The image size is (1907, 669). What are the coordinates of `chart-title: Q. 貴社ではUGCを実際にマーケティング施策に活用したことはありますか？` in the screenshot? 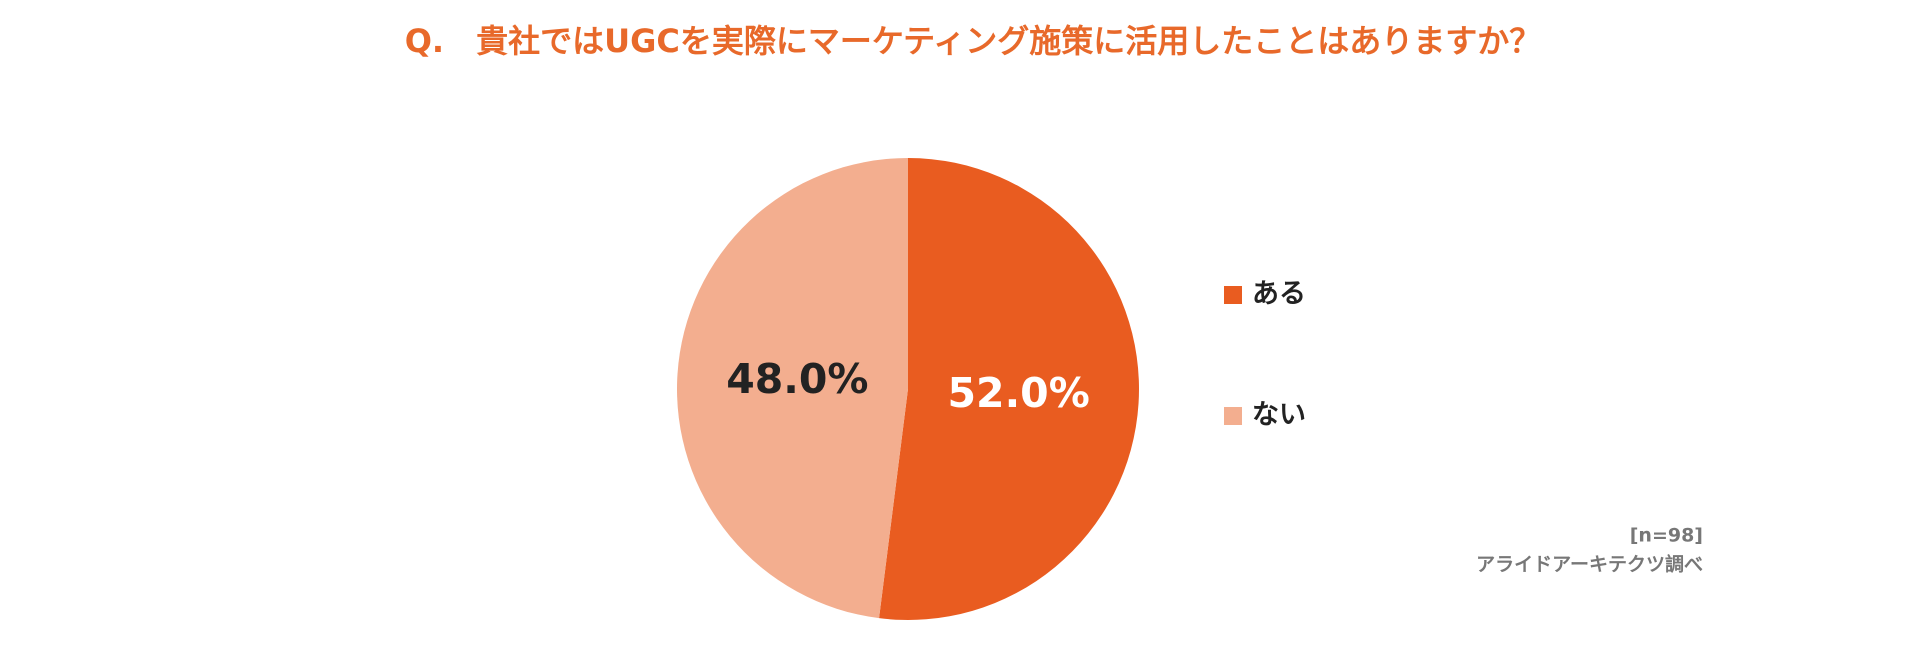 It's located at (973, 41).